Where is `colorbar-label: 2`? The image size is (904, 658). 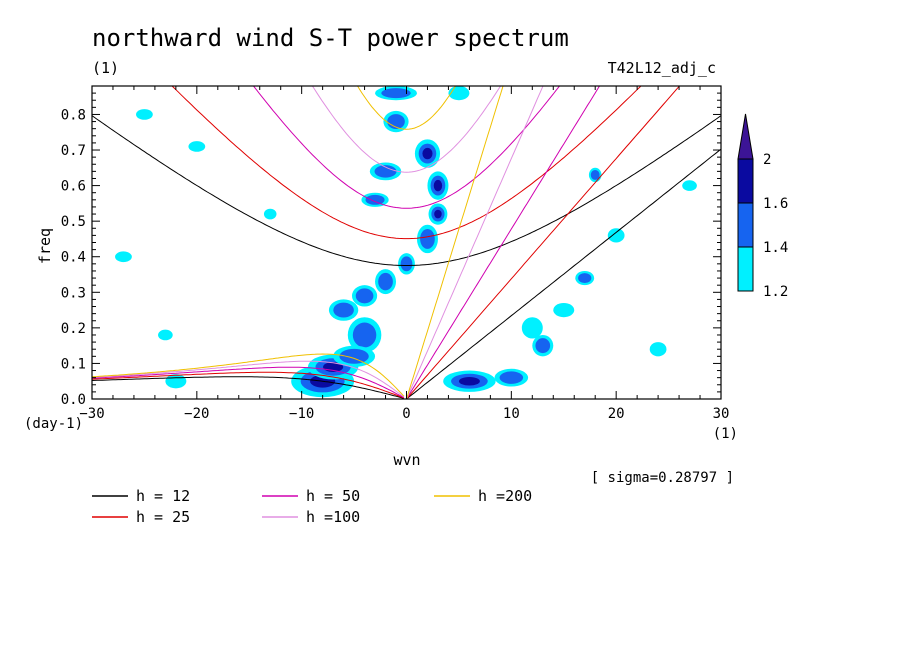
colorbar-label: 2 is located at coordinates (767, 160).